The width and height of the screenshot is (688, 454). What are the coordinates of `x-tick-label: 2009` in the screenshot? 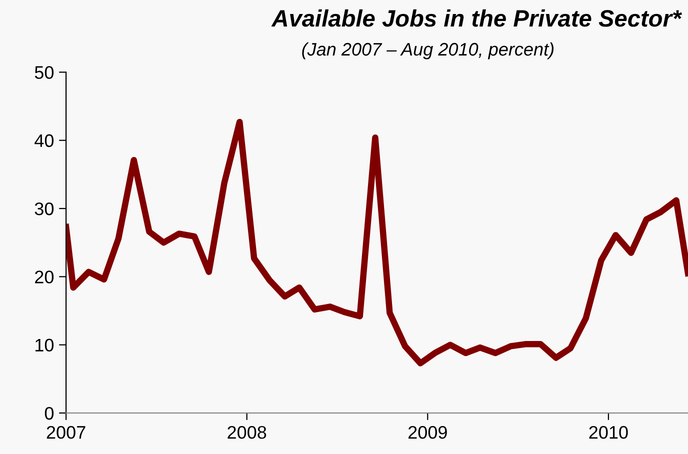 It's located at (427, 432).